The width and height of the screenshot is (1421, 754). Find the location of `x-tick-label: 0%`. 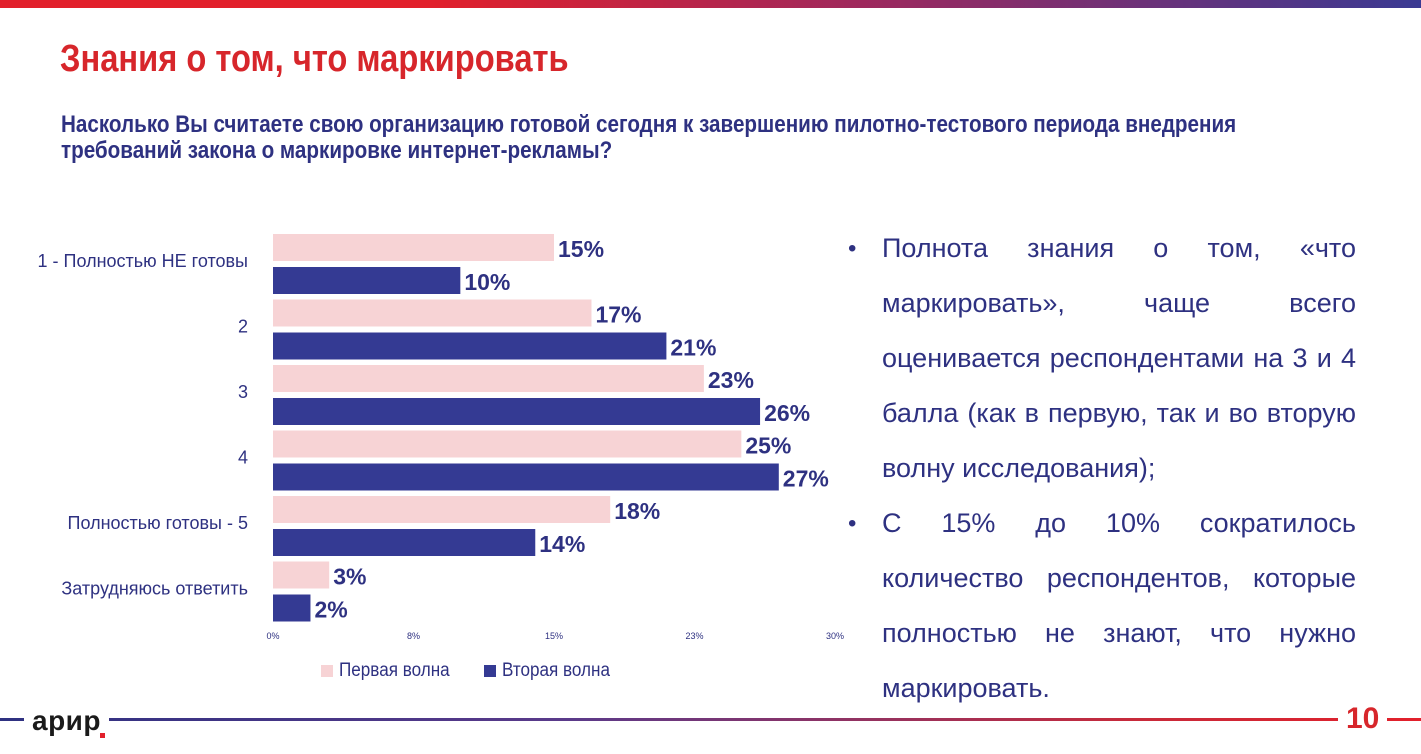

x-tick-label: 0% is located at coordinates (272, 636).